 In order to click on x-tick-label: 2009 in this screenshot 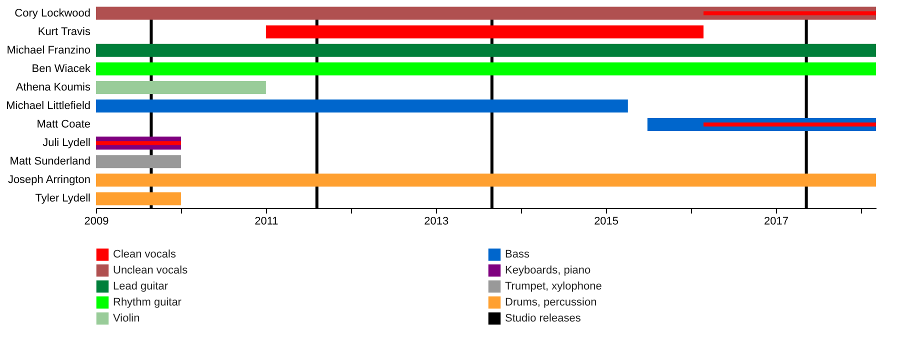, I will do `click(96, 222)`.